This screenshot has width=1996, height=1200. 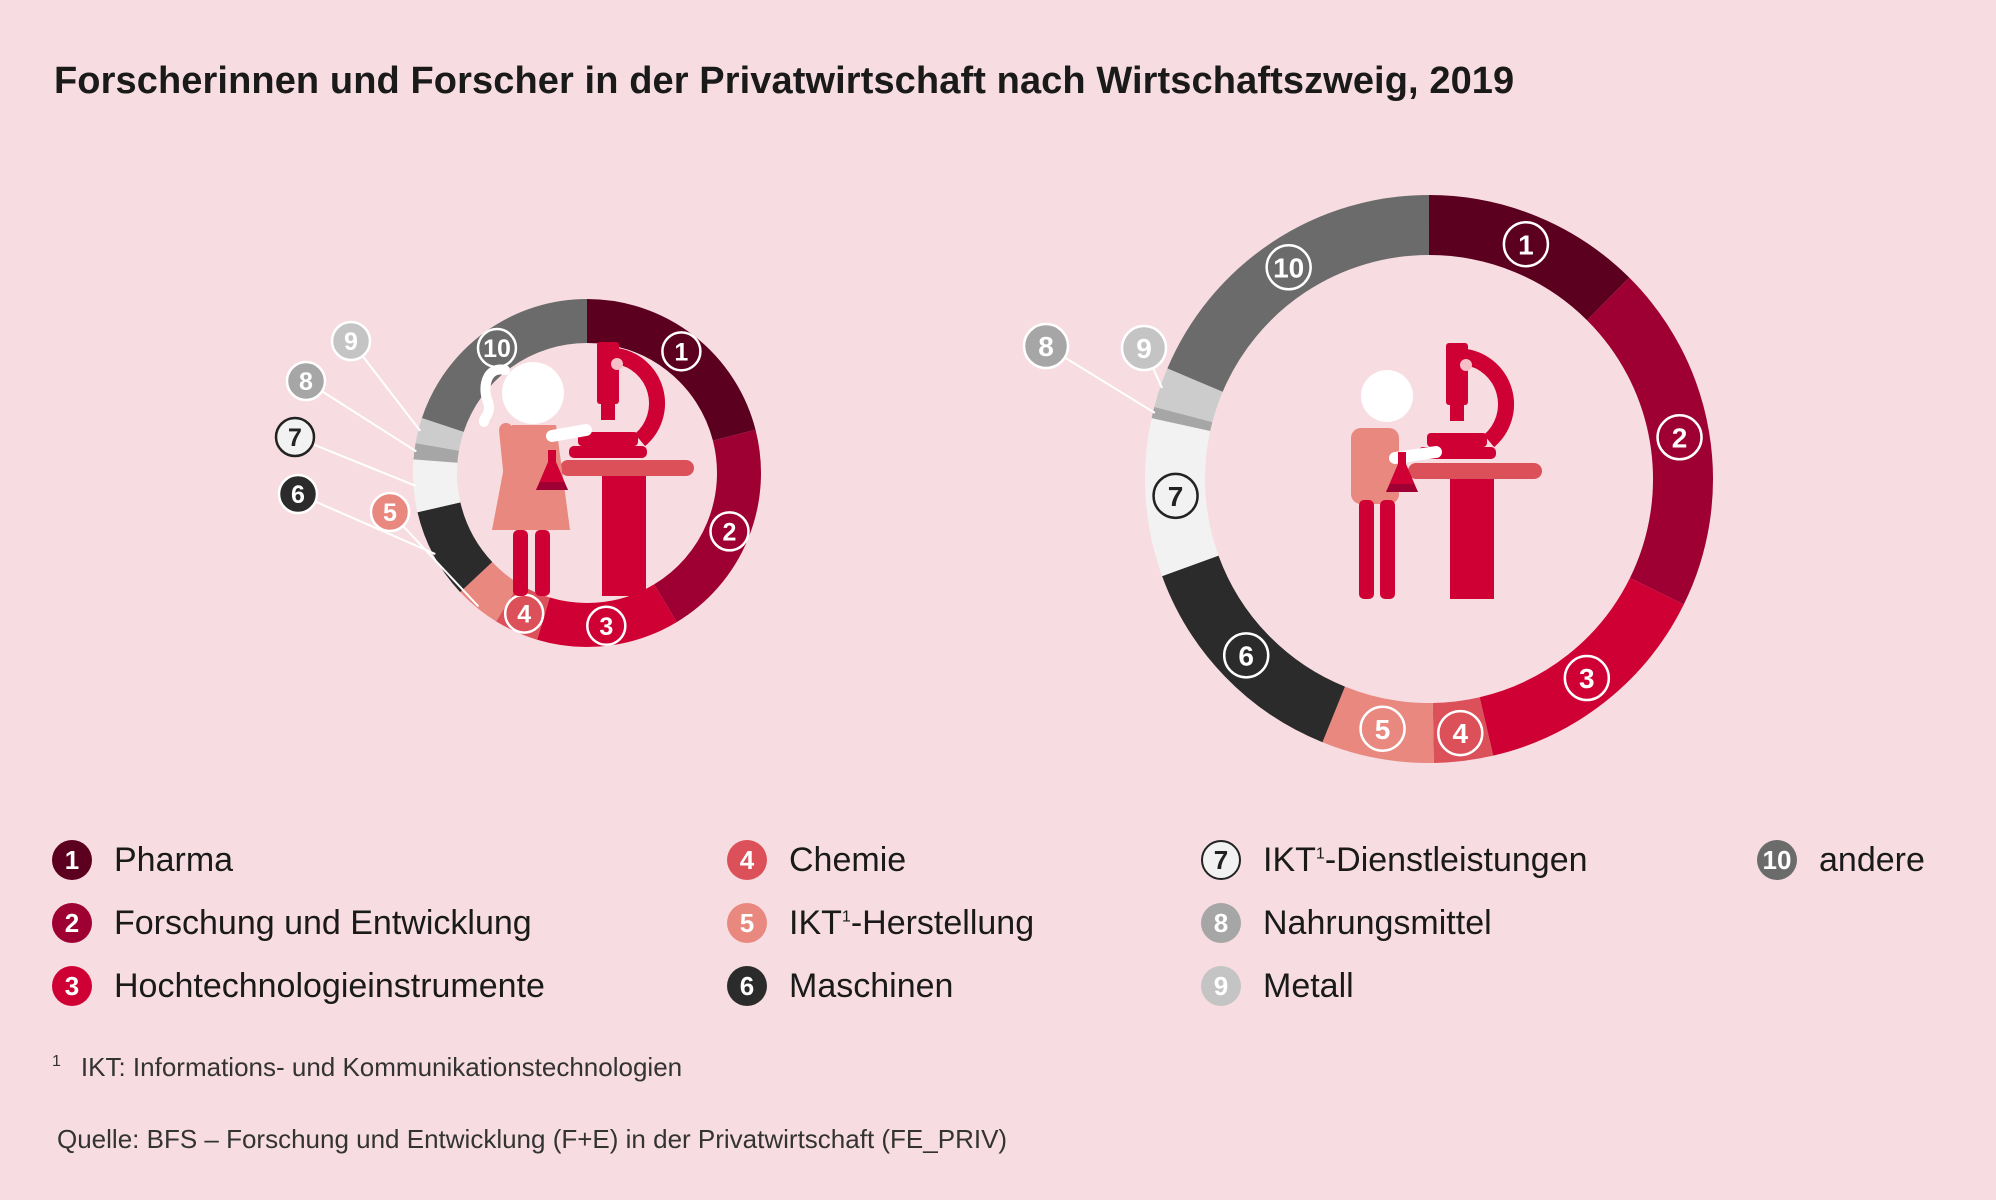 What do you see at coordinates (1221, 923) in the screenshot?
I see `legend-badge-8: 8` at bounding box center [1221, 923].